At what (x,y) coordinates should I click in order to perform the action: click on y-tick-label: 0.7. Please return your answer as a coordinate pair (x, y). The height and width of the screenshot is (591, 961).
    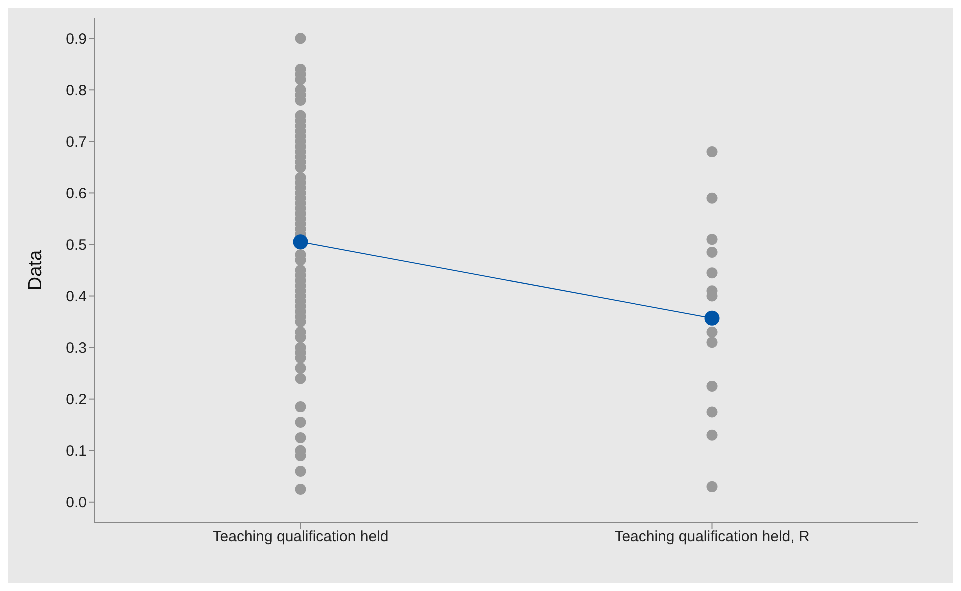
    Looking at the image, I should click on (76, 142).